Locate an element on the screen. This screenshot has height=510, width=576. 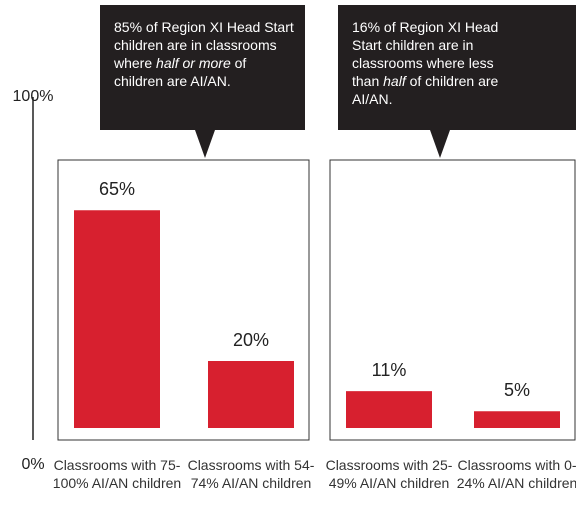
value-label: 5% is located at coordinates (517, 390).